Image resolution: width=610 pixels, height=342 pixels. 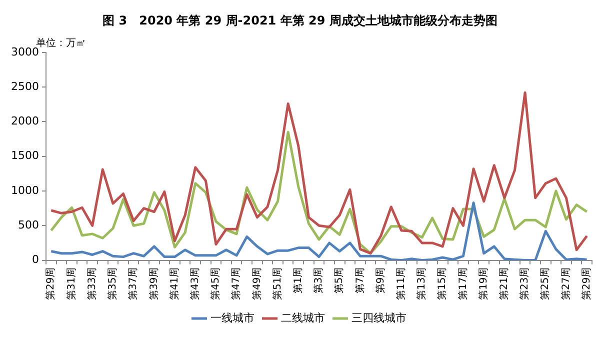 I want to click on legend-label: 三四线城市, so click(x=378, y=317).